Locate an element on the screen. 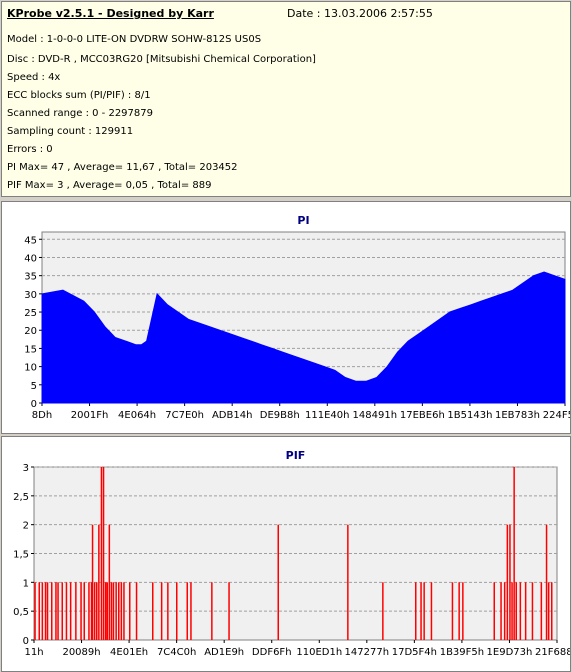 This screenshot has width=572, height=672. pi-x-tick-label: 148491h is located at coordinates (375, 415).